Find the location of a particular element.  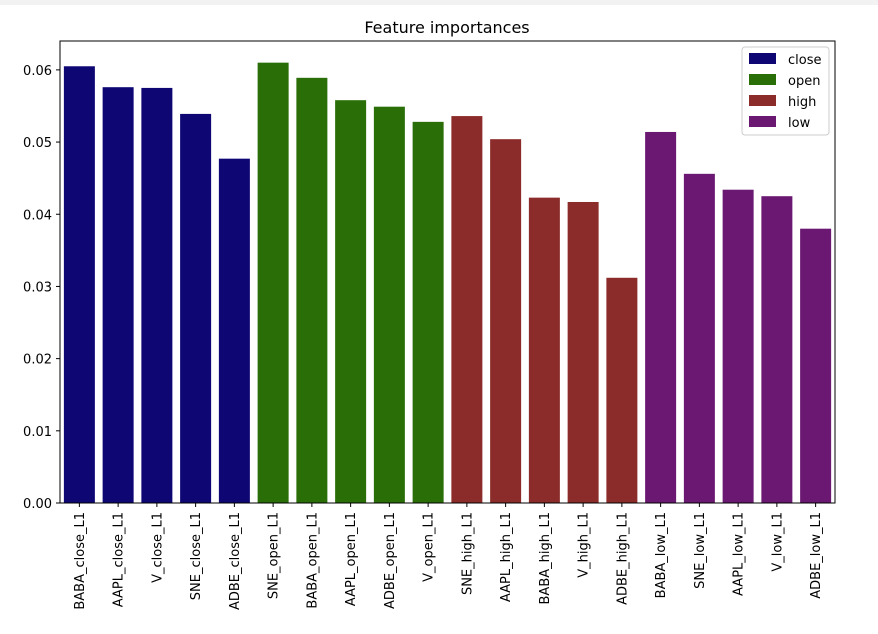

bar-AAPL_close_L1 is located at coordinates (118, 295).